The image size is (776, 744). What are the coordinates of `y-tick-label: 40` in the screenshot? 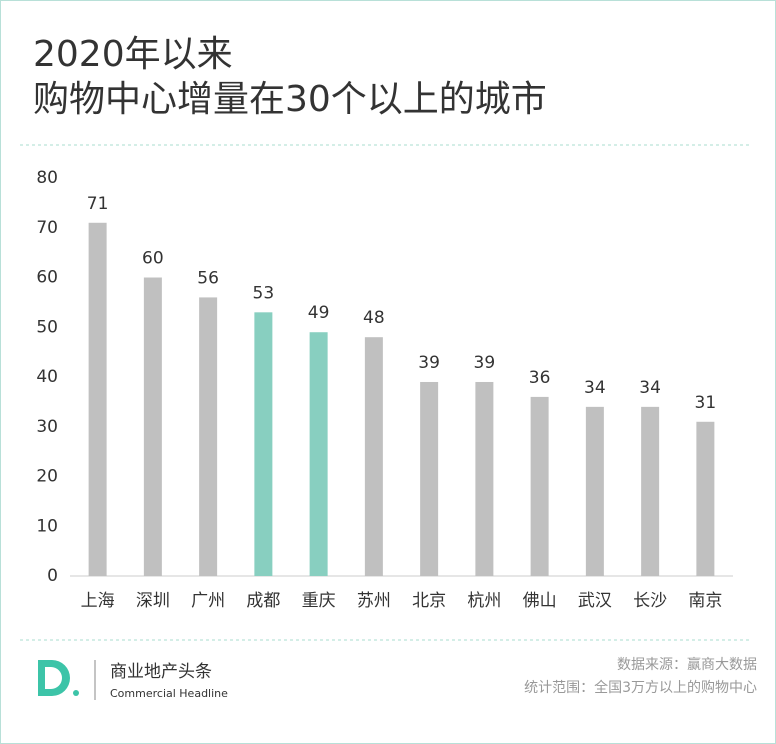 It's located at (47, 377).